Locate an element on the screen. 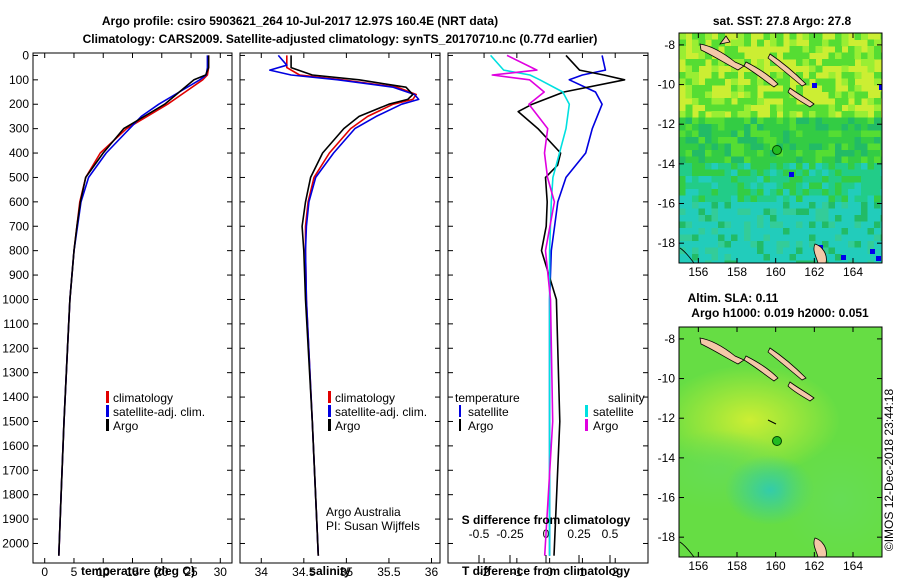 This screenshot has height=580, width=900. depth-tick-label: 2000 is located at coordinates (15, 543).